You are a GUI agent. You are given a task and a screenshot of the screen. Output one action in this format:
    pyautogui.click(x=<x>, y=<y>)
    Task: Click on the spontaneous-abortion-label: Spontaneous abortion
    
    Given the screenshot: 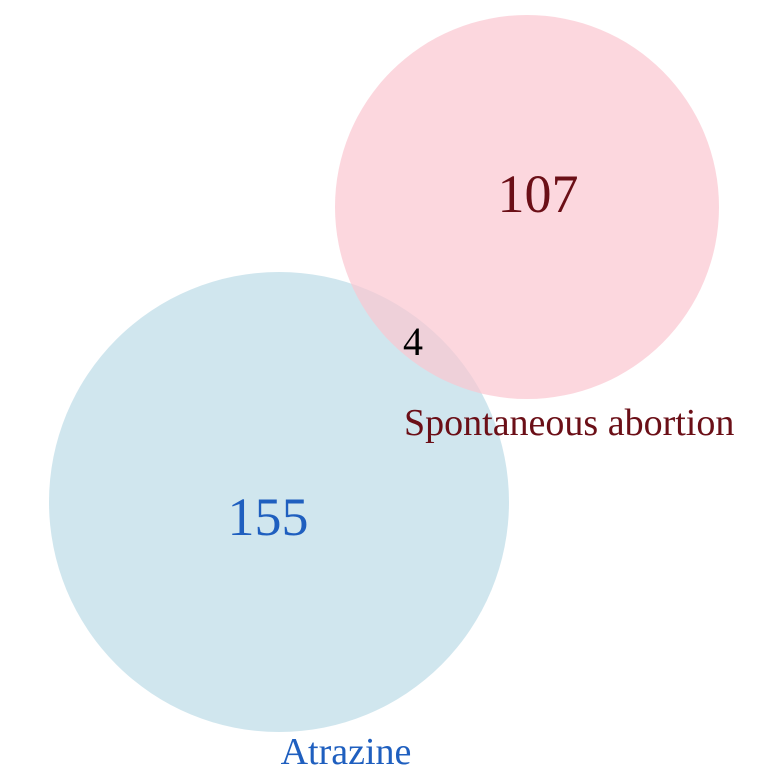 What is the action you would take?
    pyautogui.click(x=569, y=423)
    